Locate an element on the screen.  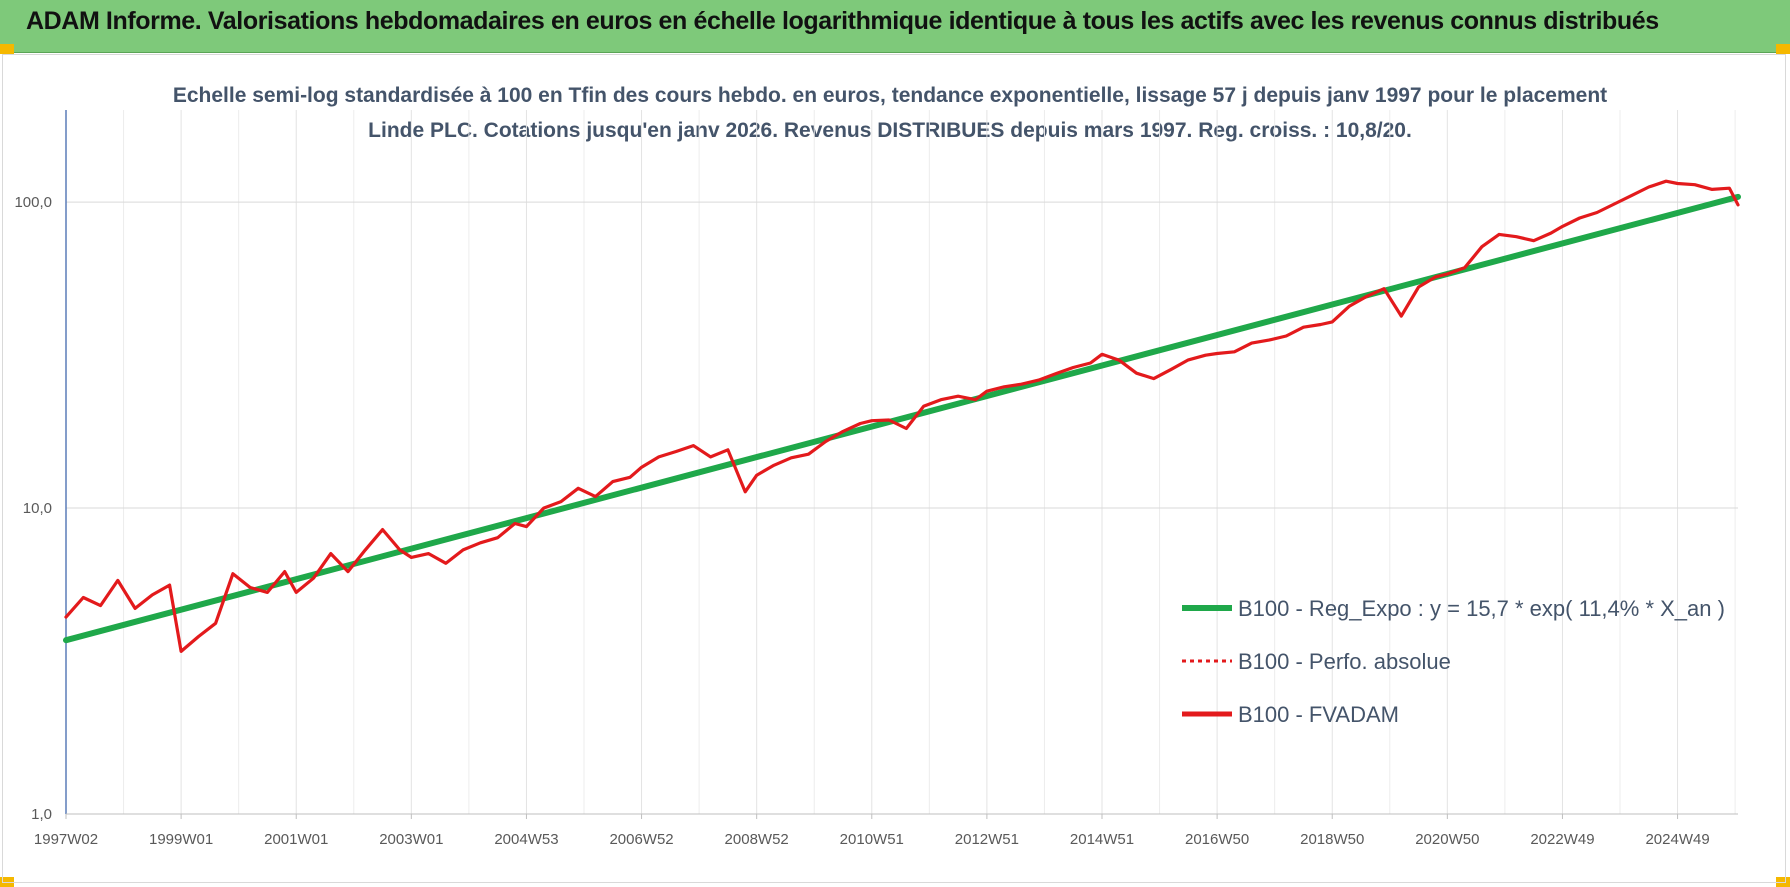
legend-label: B100 - Perfo. absolue is located at coordinates (1344, 661).